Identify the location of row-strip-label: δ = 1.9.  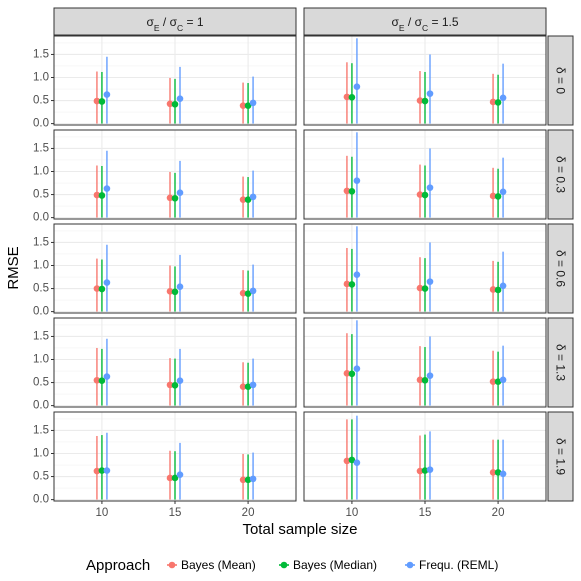
(561, 456).